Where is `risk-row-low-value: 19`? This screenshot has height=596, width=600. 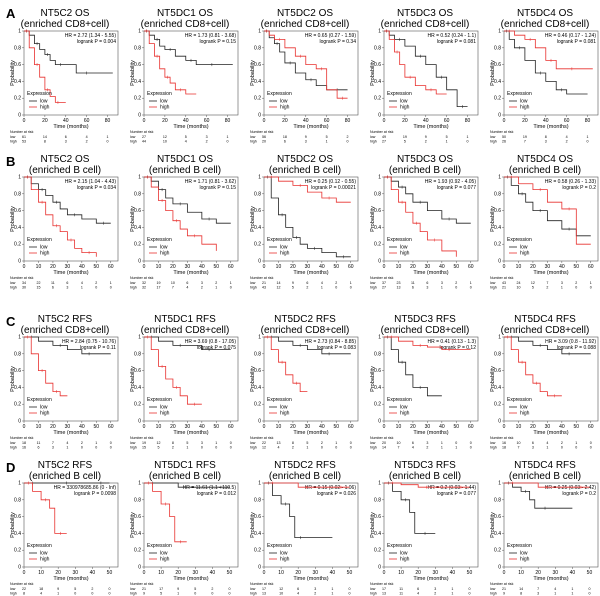
risk-row-low-value: 19 is located at coordinates (525, 137).